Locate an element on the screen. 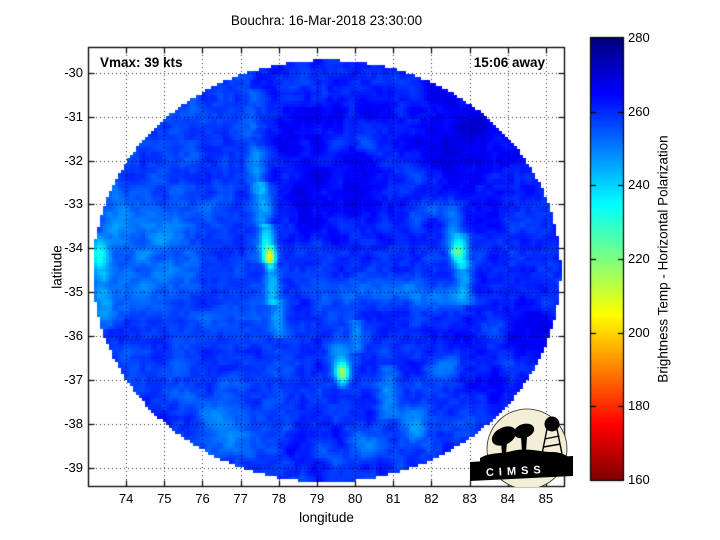 This screenshot has height=540, width=720. colorbar-tick-label: 240 is located at coordinates (639, 185).